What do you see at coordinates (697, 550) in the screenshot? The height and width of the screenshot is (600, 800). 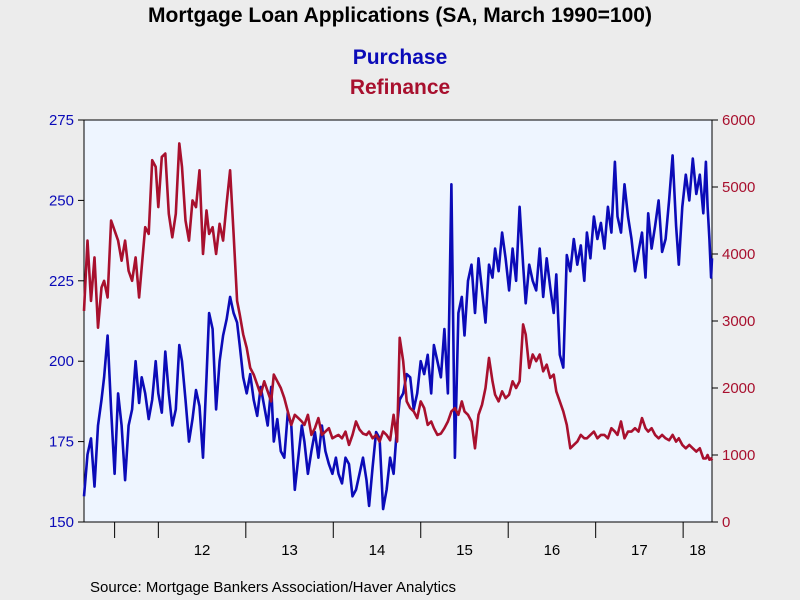 I see `x-axis-label: 18` at bounding box center [697, 550].